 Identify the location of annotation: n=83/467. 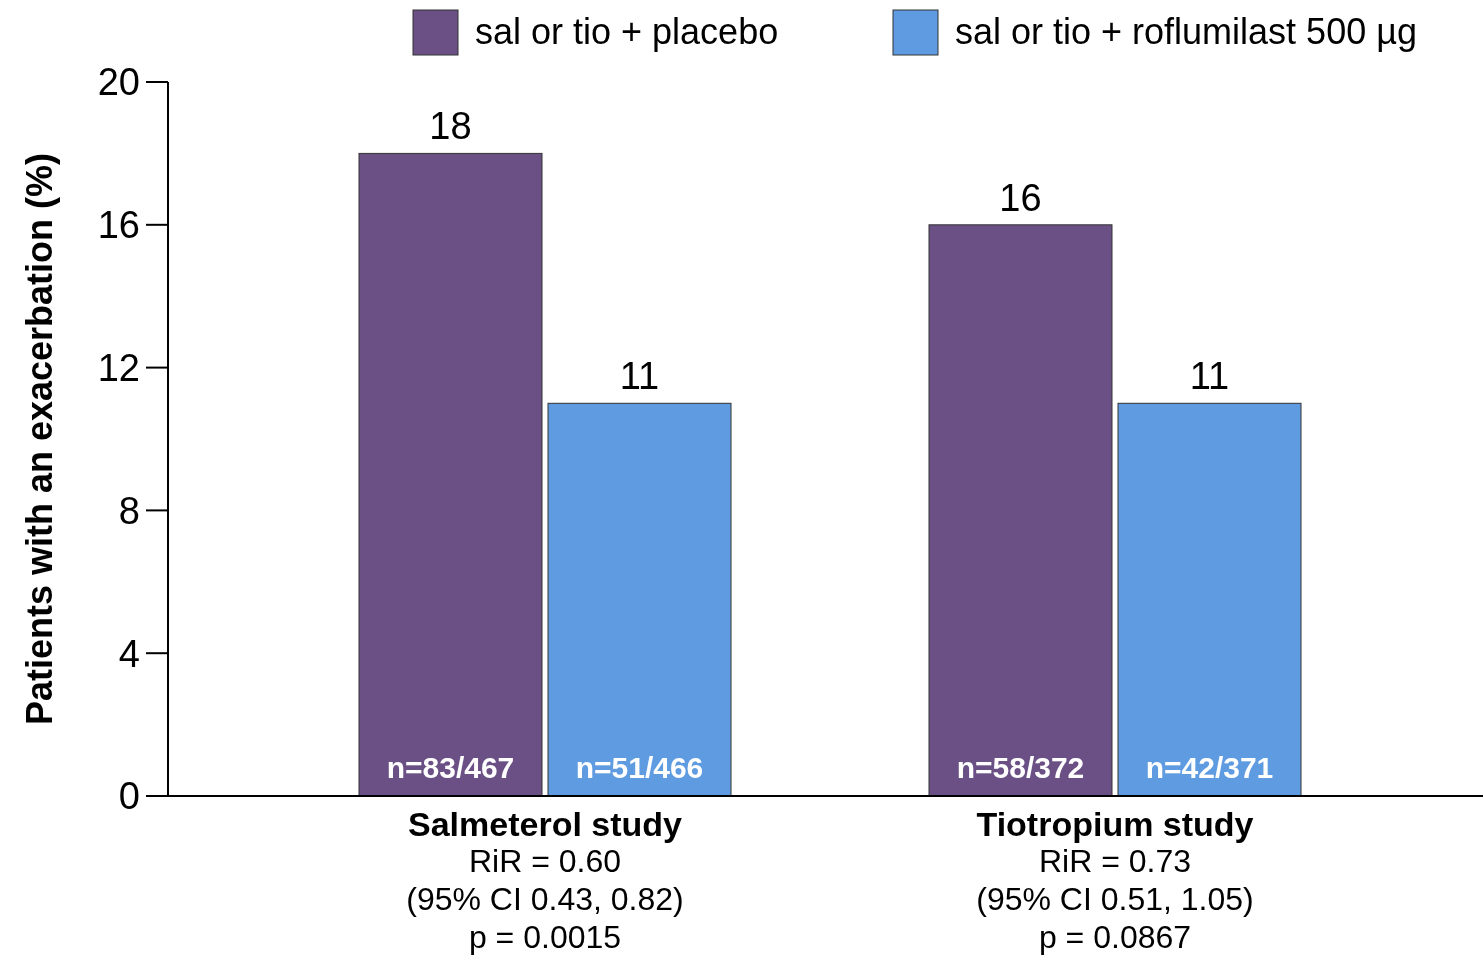
(450, 767).